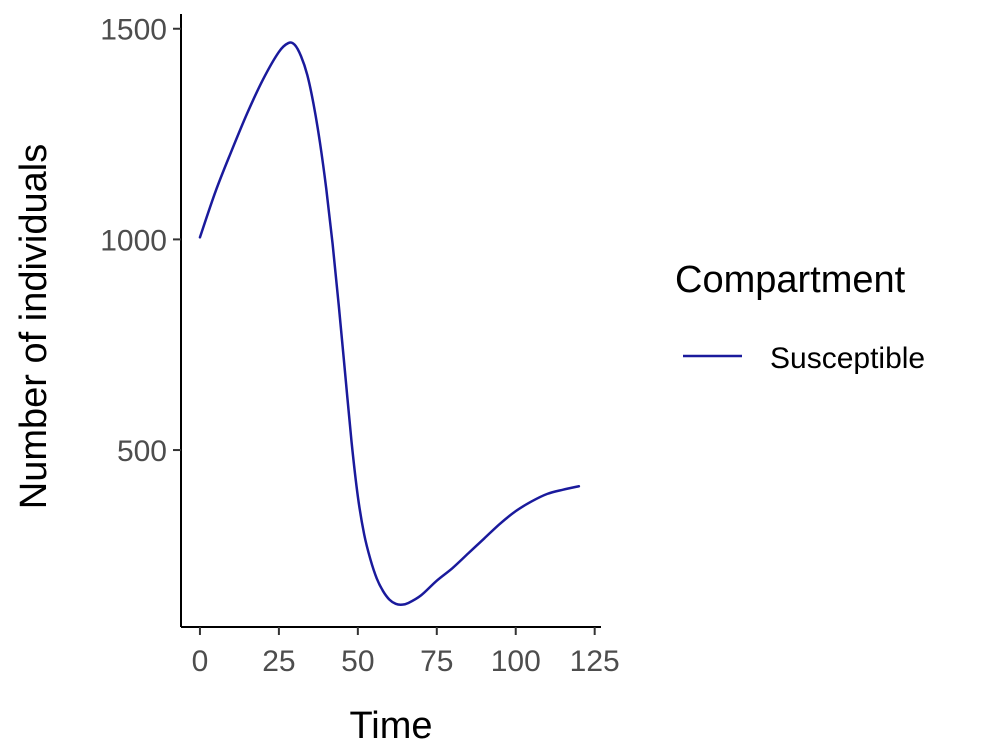 Image resolution: width=992 pixels, height=751 pixels. I want to click on y-axis-ticks: 500 1000 1500, so click(140, 241).